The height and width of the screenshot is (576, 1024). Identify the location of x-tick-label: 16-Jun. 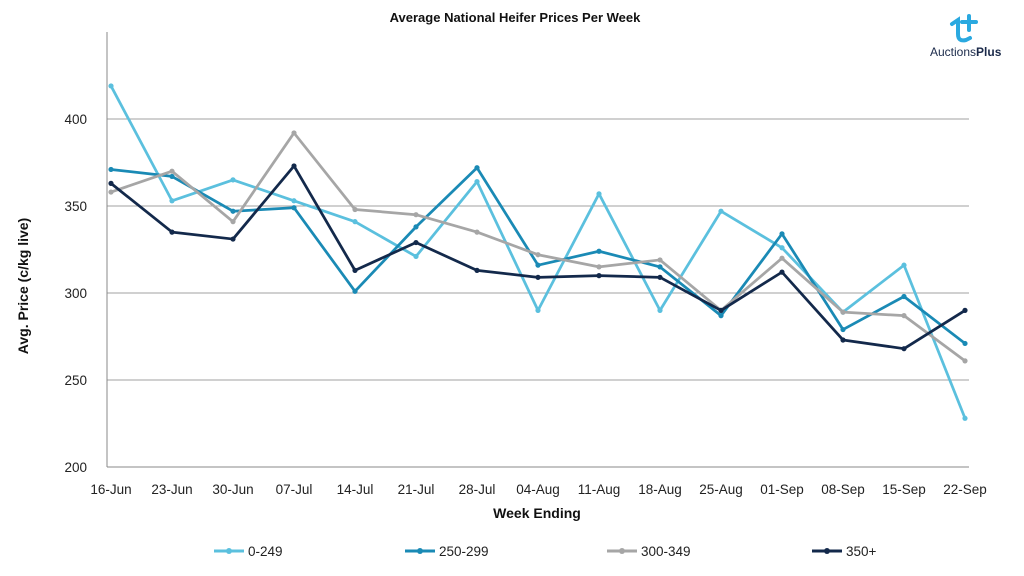
(110, 489).